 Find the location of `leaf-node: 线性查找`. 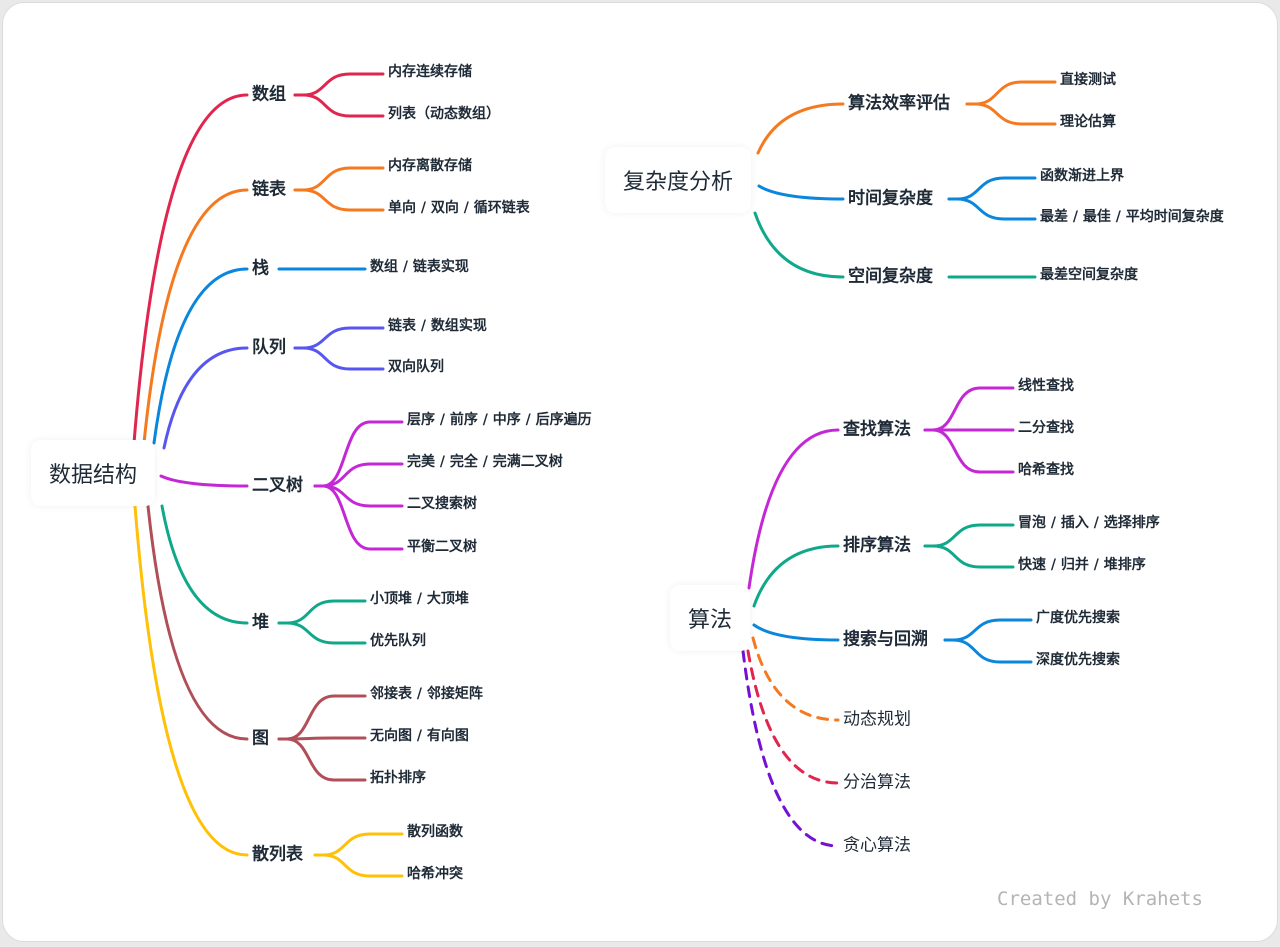

leaf-node: 线性查找 is located at coordinates (1046, 386).